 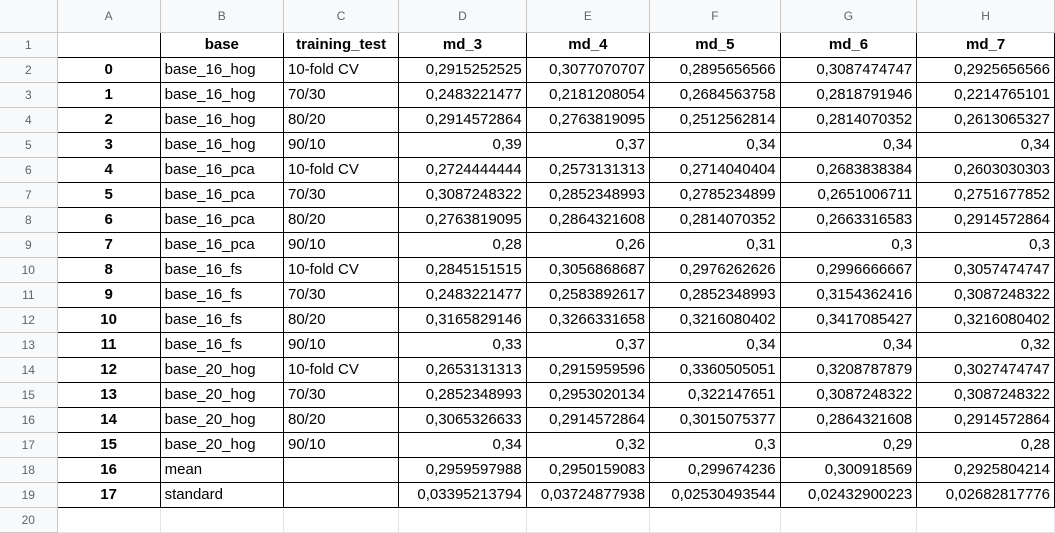 I want to click on column-header-b: B, so click(x=222, y=16).